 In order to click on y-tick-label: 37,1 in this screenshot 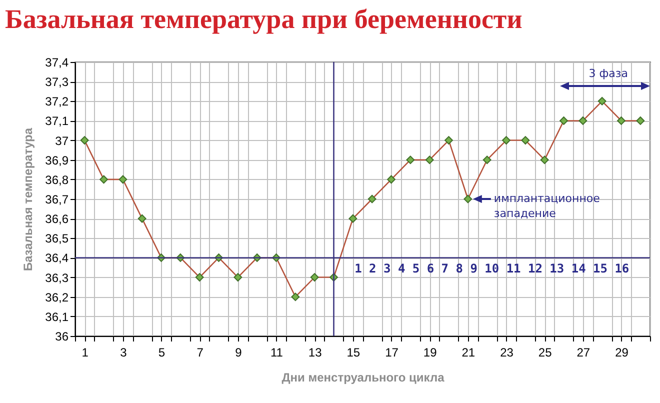, I will do `click(57, 121)`.